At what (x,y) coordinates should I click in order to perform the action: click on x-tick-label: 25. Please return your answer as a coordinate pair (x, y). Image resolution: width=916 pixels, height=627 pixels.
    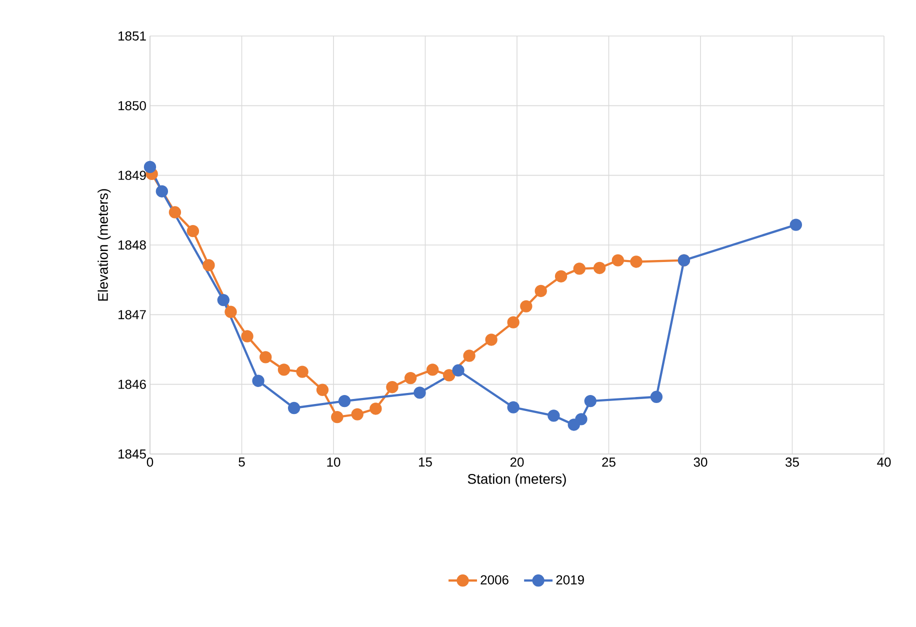
    Looking at the image, I should click on (609, 462).